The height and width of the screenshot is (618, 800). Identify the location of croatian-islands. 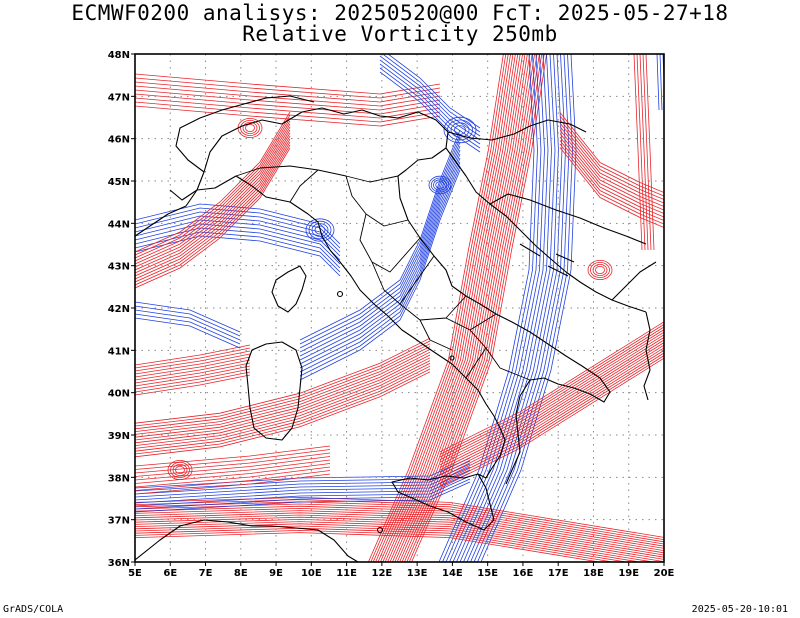
(547, 260).